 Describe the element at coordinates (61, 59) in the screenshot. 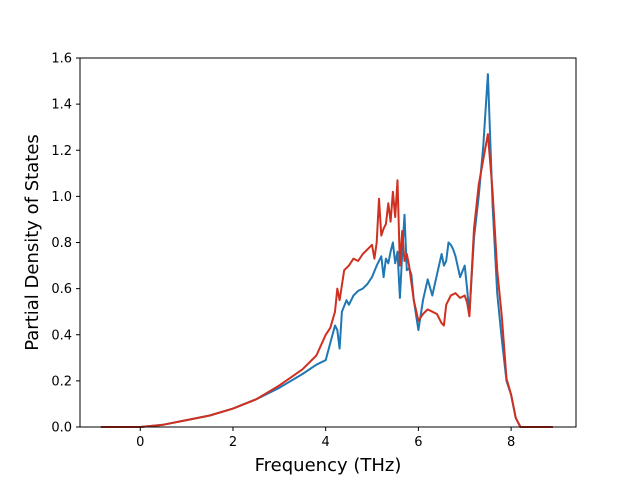

I see `y-tick-label: 1.6` at that location.